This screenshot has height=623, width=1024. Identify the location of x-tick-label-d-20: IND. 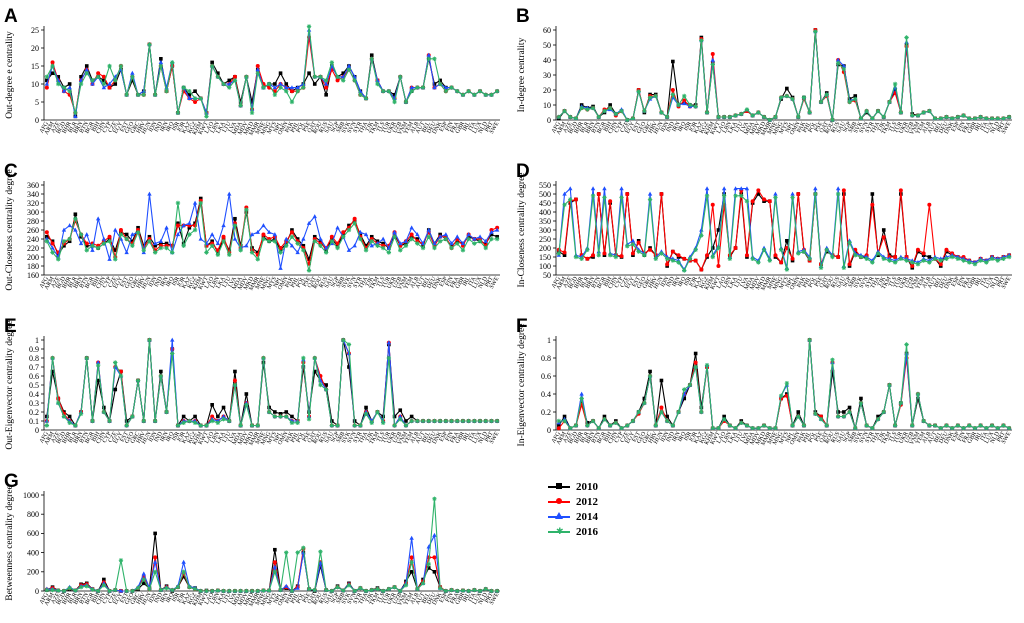
(671, 281).